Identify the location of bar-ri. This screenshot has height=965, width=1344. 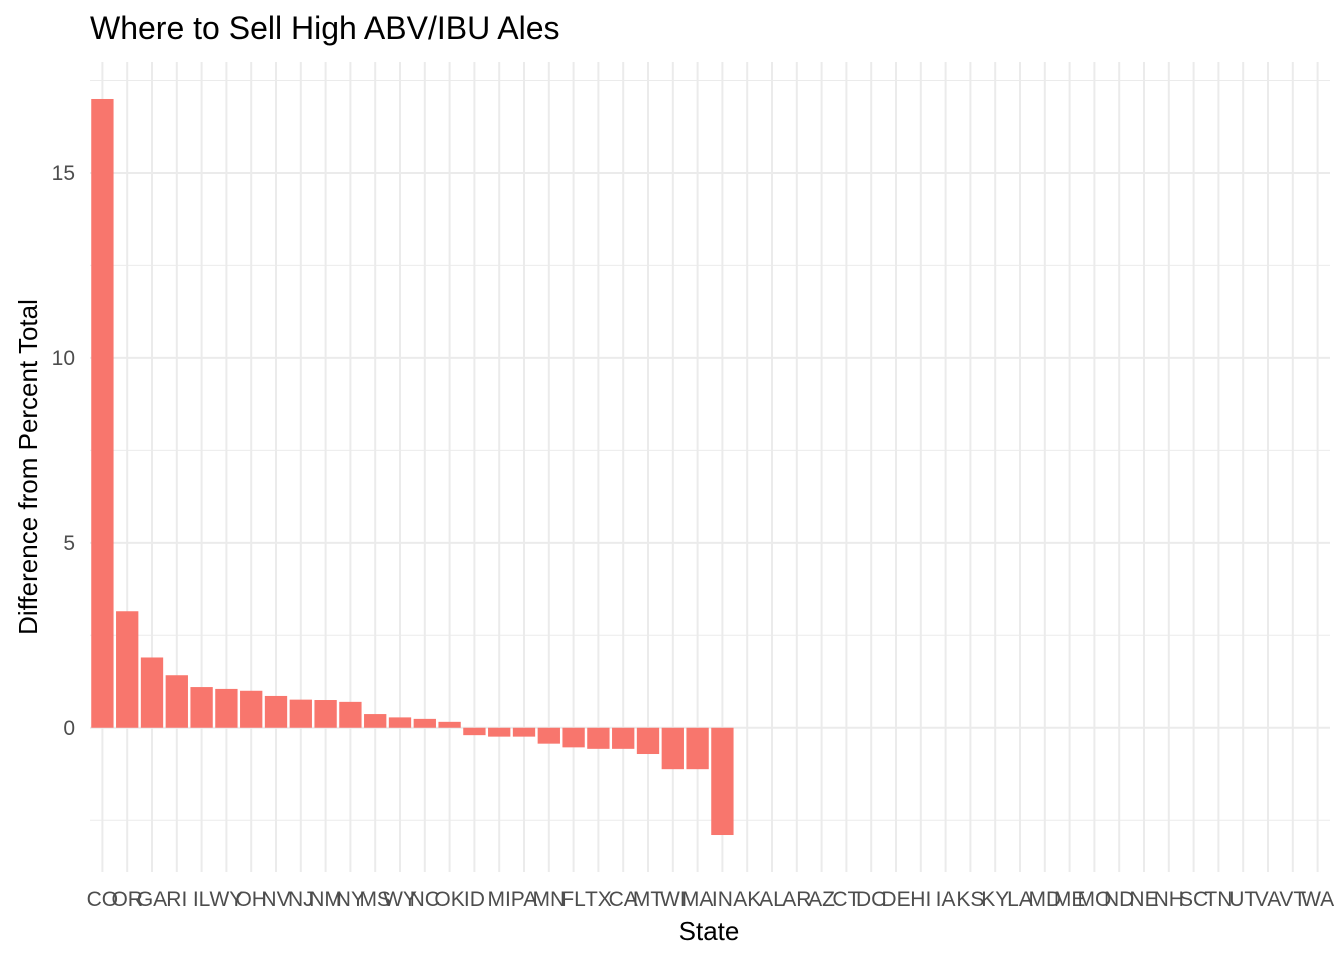
(176, 701).